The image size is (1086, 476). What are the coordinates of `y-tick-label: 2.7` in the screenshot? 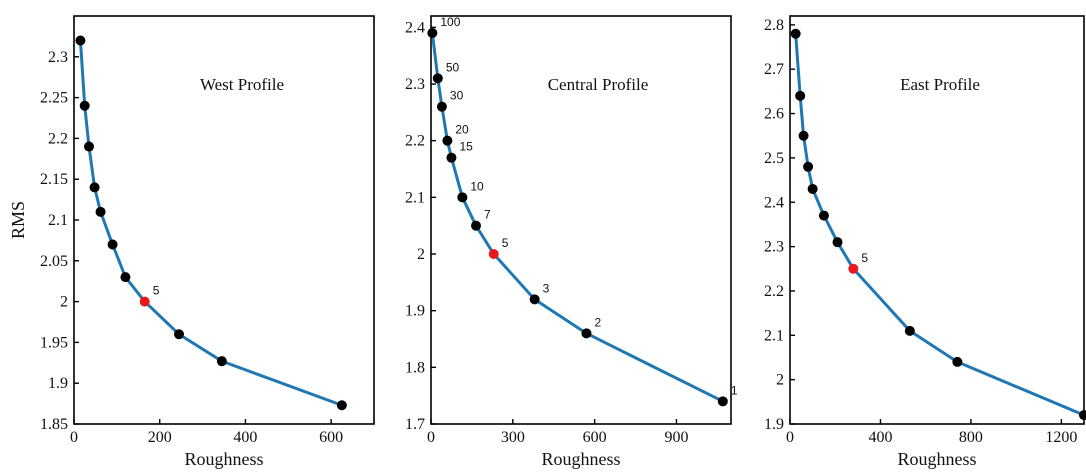 It's located at (774, 69).